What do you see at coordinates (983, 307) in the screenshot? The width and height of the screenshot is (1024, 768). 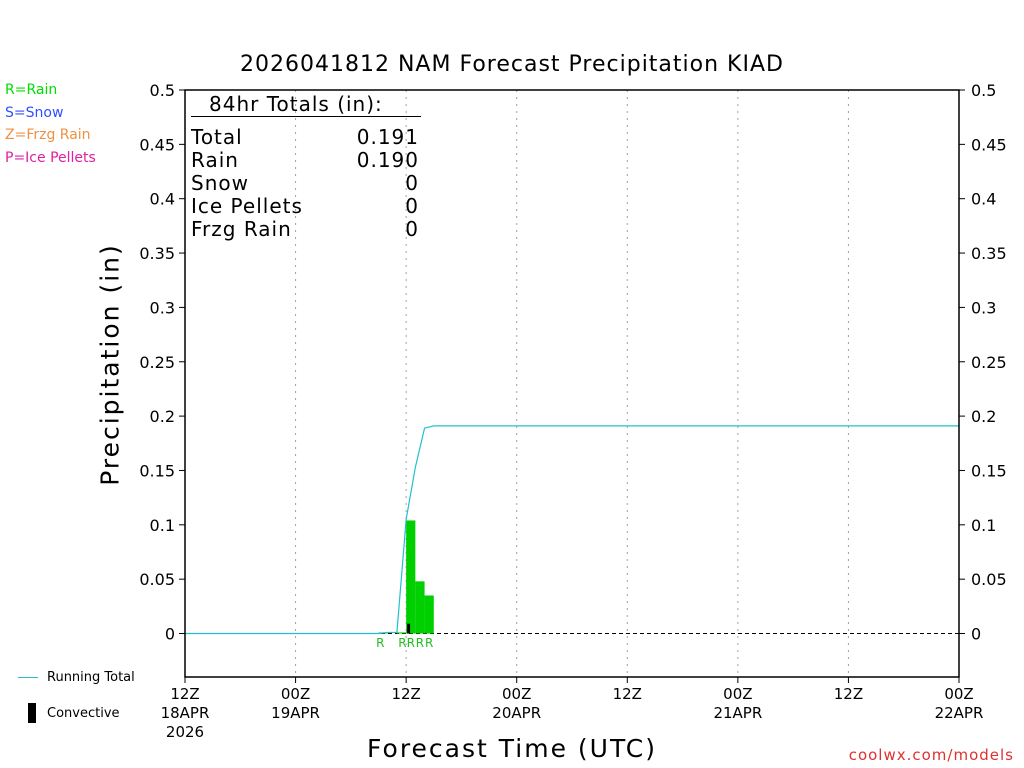 I see `y-tick-label-right: 0.3` at bounding box center [983, 307].